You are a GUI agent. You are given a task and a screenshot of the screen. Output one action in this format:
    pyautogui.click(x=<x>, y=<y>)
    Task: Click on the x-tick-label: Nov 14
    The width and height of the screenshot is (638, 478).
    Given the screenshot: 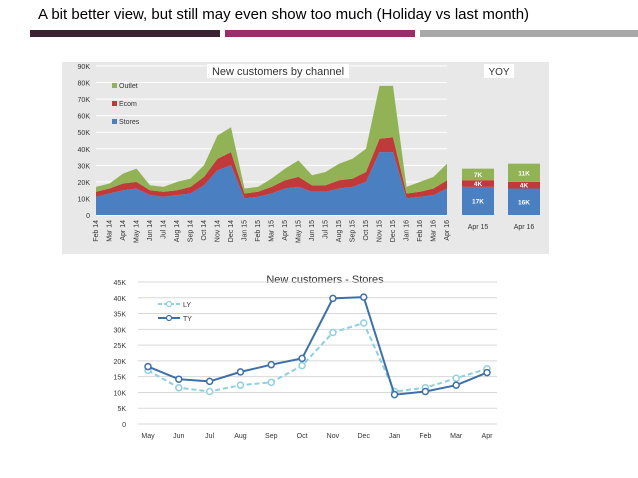 What is the action you would take?
    pyautogui.click(x=218, y=231)
    